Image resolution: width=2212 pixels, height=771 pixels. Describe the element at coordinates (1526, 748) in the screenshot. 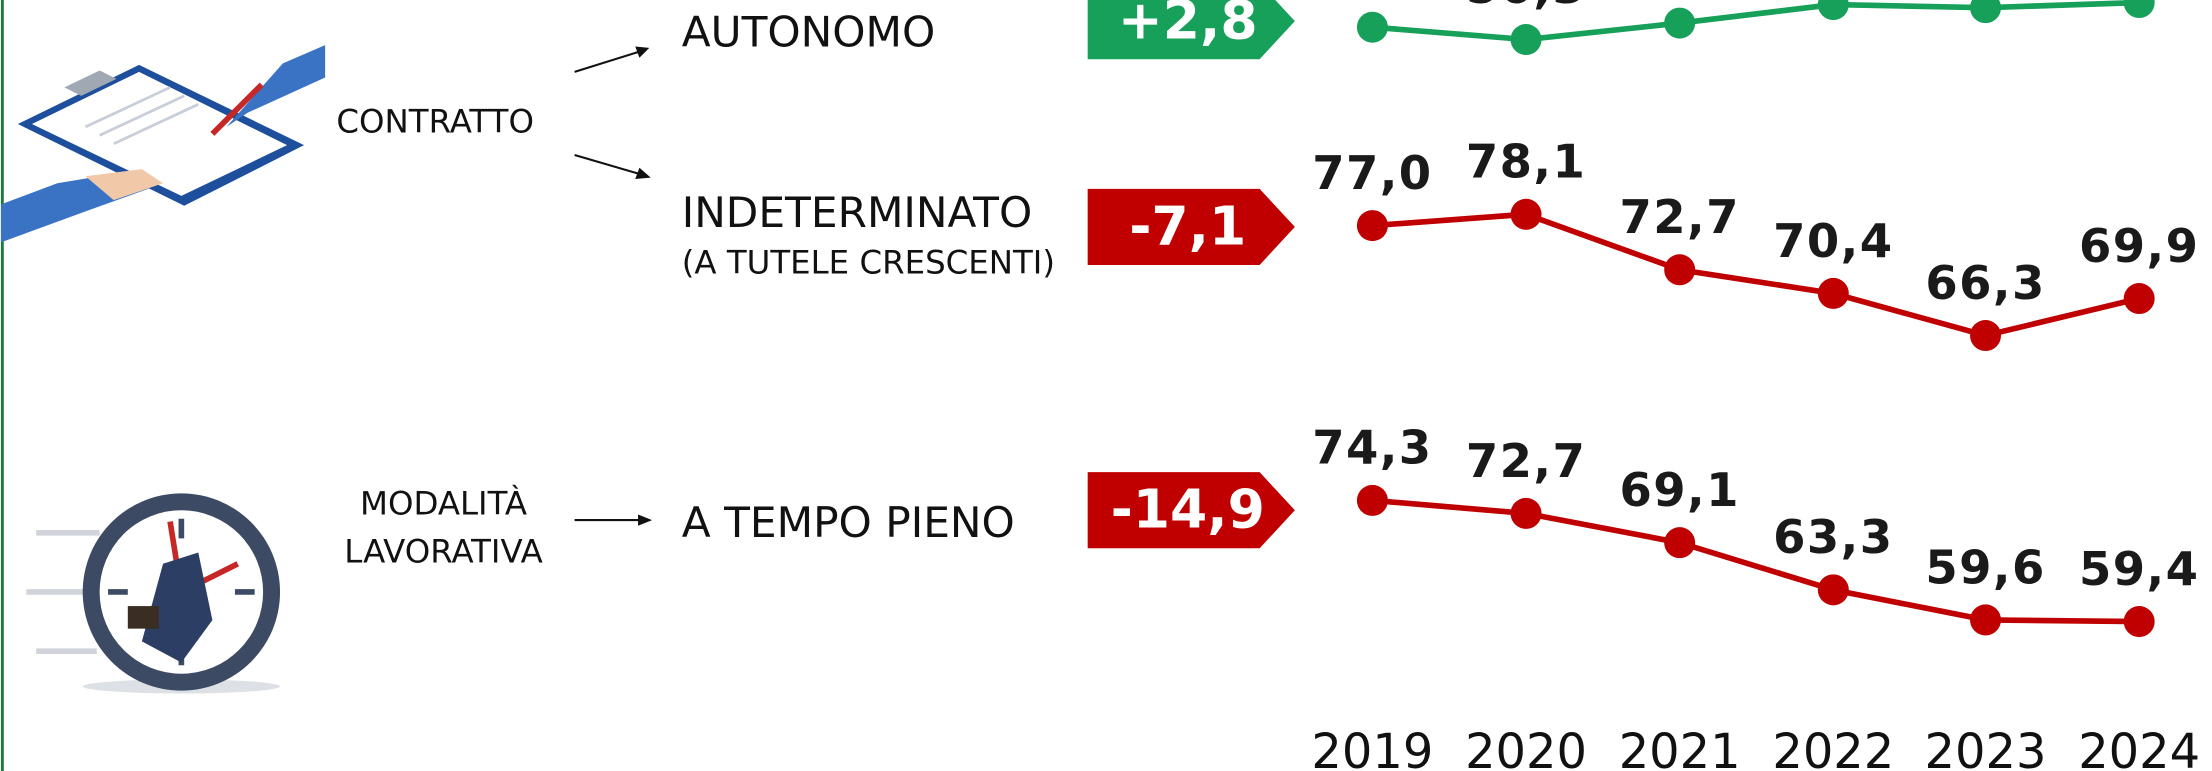

I see `x-tick-label: 2020` at that location.